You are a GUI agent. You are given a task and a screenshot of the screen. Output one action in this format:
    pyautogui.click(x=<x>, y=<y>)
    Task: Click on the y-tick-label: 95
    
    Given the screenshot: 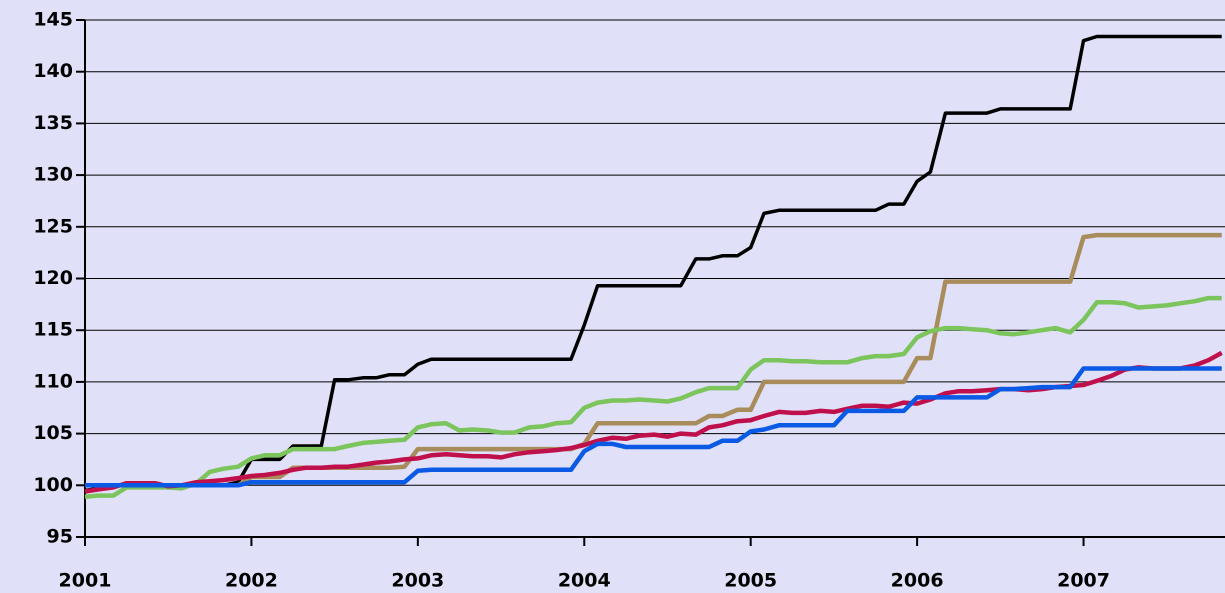 What is the action you would take?
    pyautogui.click(x=60, y=537)
    